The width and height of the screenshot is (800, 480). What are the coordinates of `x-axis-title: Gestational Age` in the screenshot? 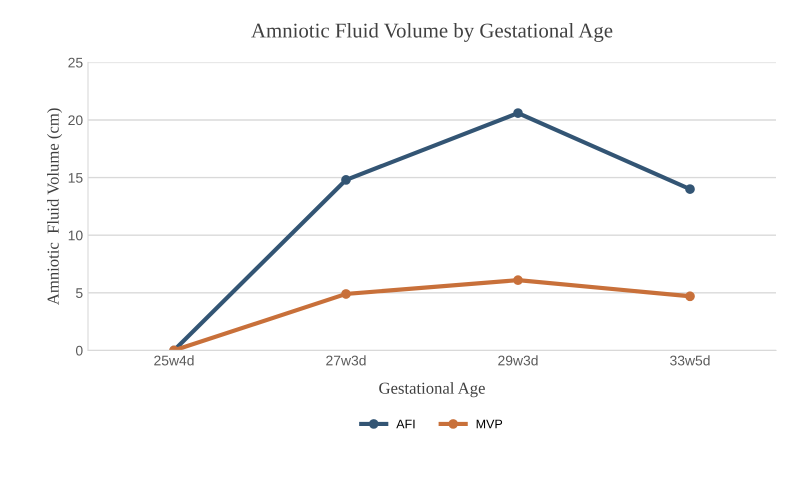 It's located at (432, 390).